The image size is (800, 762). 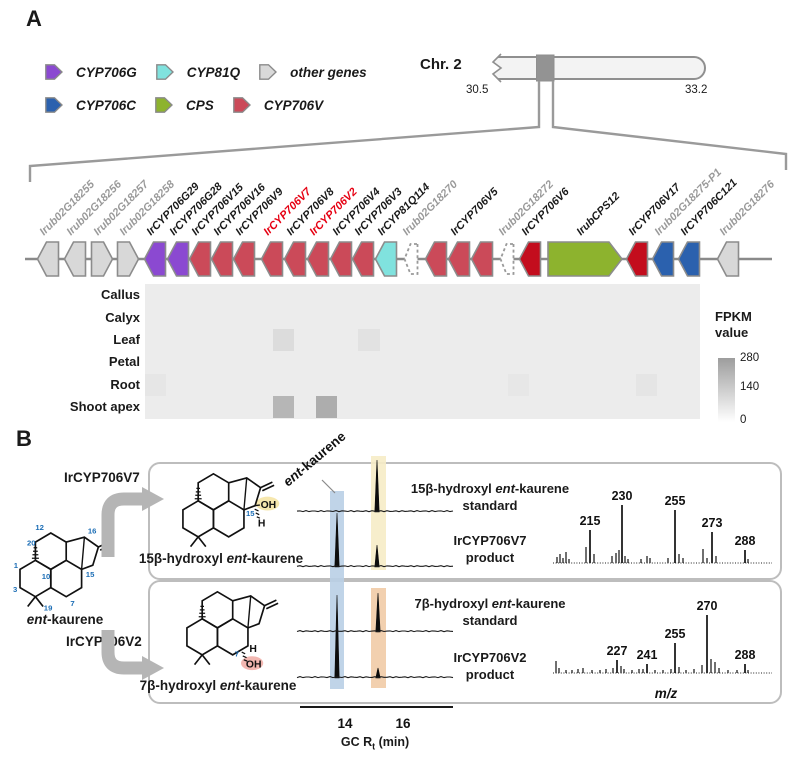 What do you see at coordinates (422, 351) in the screenshot?
I see `expression-heatmap` at bounding box center [422, 351].